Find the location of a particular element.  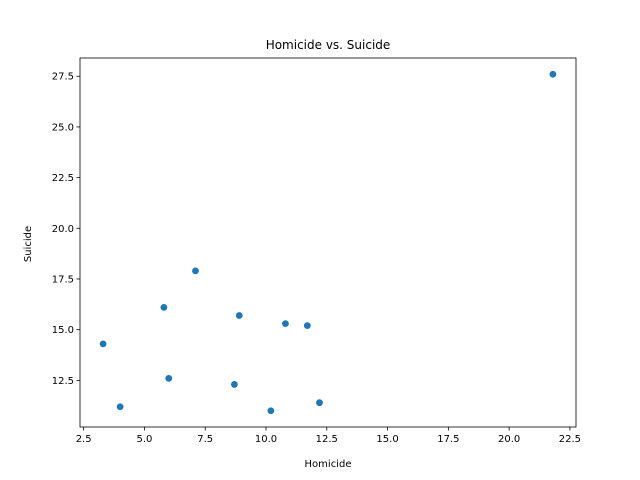

y-tick-label: 27.5 is located at coordinates (63, 77).